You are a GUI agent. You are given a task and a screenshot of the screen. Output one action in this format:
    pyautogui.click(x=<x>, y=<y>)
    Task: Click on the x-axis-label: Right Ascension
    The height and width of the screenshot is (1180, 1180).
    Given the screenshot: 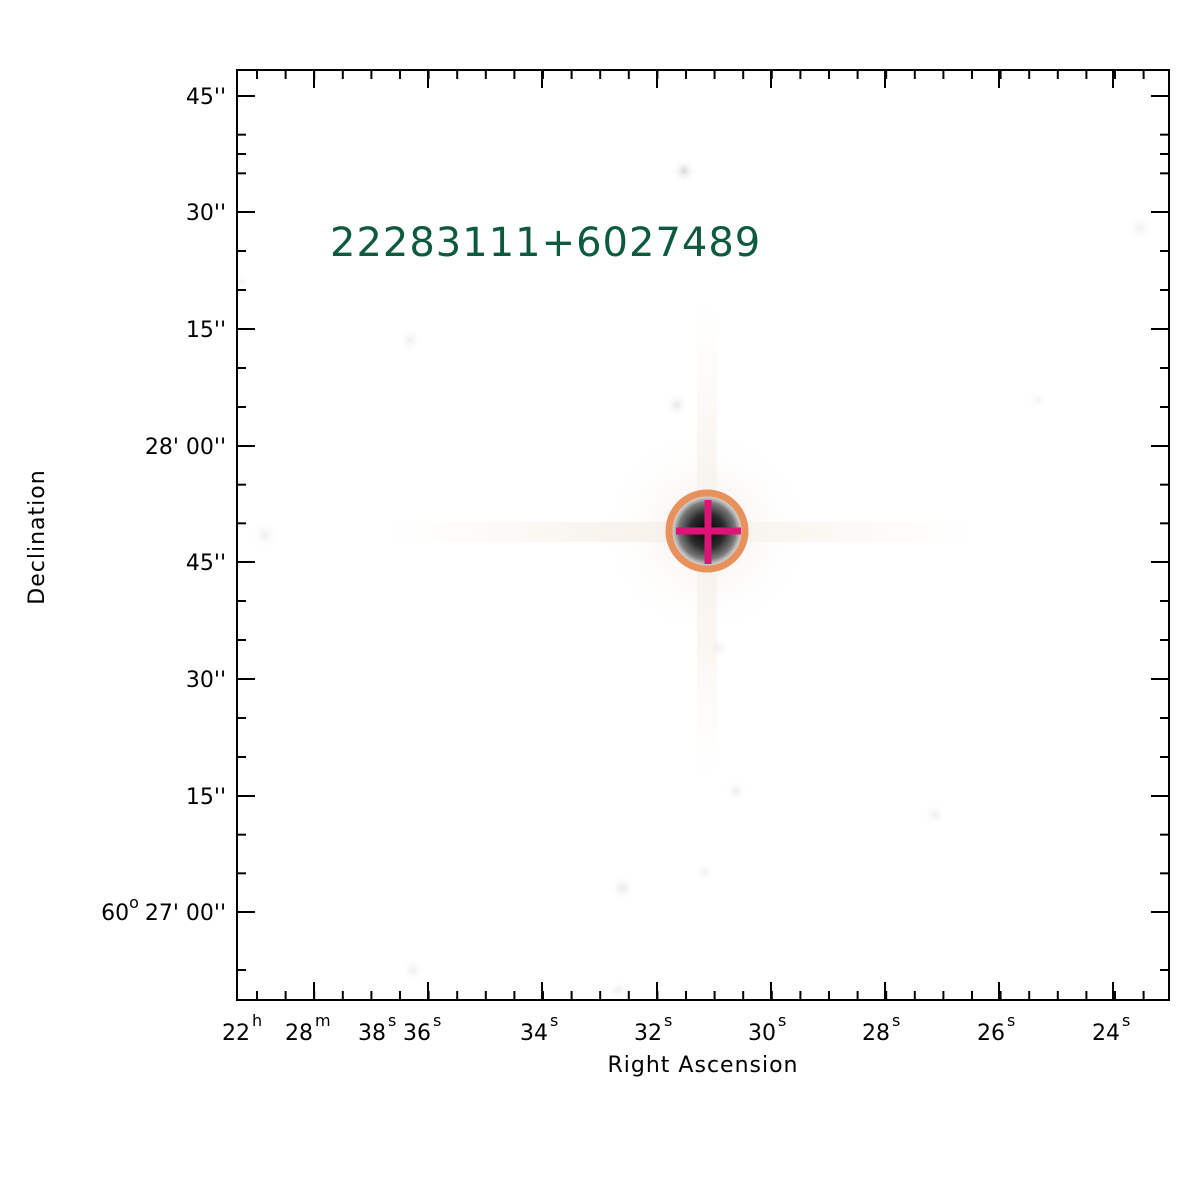 What is the action you would take?
    pyautogui.click(x=703, y=1065)
    